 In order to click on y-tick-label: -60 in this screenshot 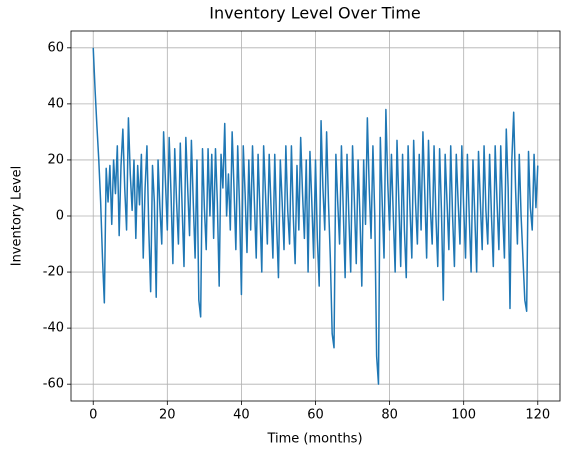, I will do `click(53, 384)`.